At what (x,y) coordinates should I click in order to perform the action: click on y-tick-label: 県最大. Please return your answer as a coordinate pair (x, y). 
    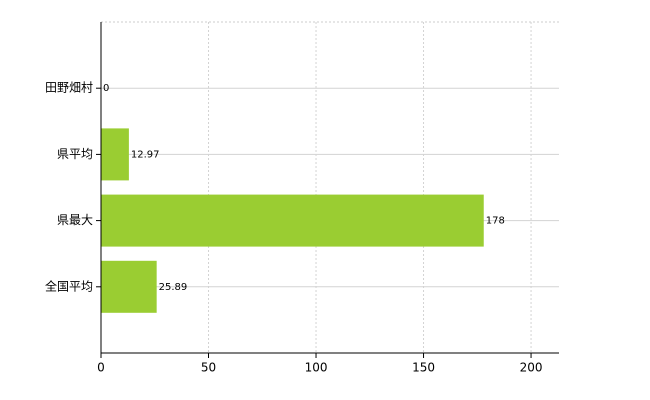
    Looking at the image, I should click on (75, 220).